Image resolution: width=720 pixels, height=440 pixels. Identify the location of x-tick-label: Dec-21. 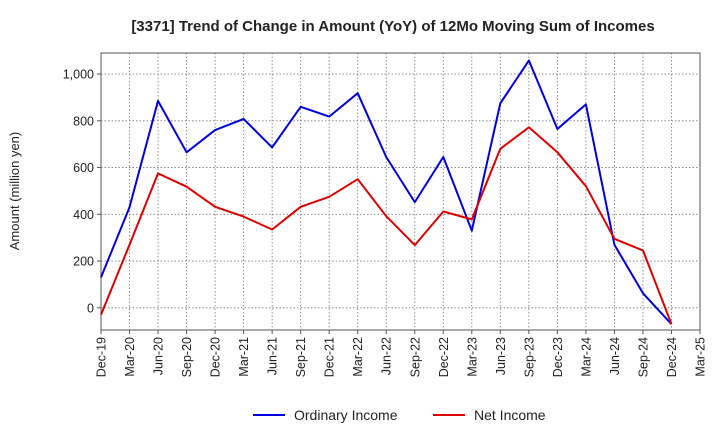
(330, 357).